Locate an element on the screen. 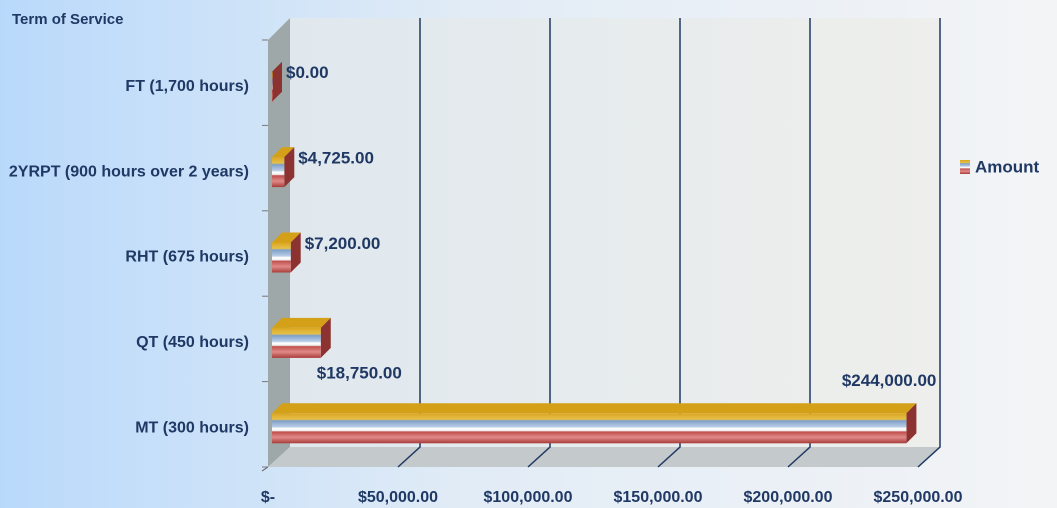  legend-swatch is located at coordinates (965, 167).